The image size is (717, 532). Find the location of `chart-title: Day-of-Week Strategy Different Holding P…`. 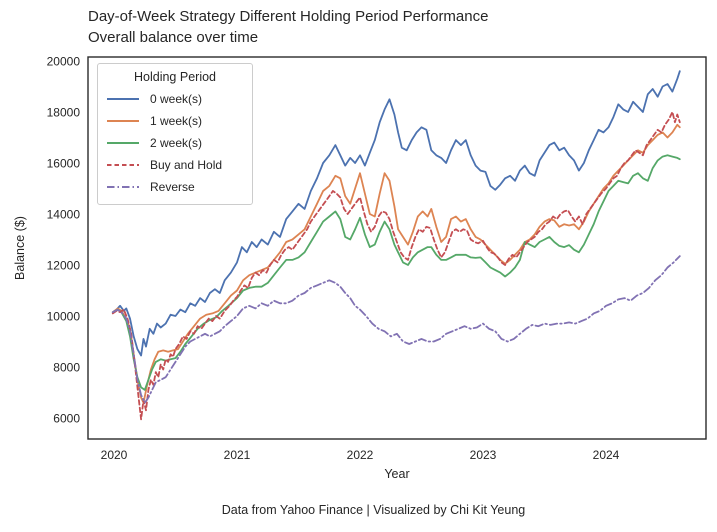

chart-title: Day-of-Week Strategy Different Holding P… is located at coordinates (288, 16).